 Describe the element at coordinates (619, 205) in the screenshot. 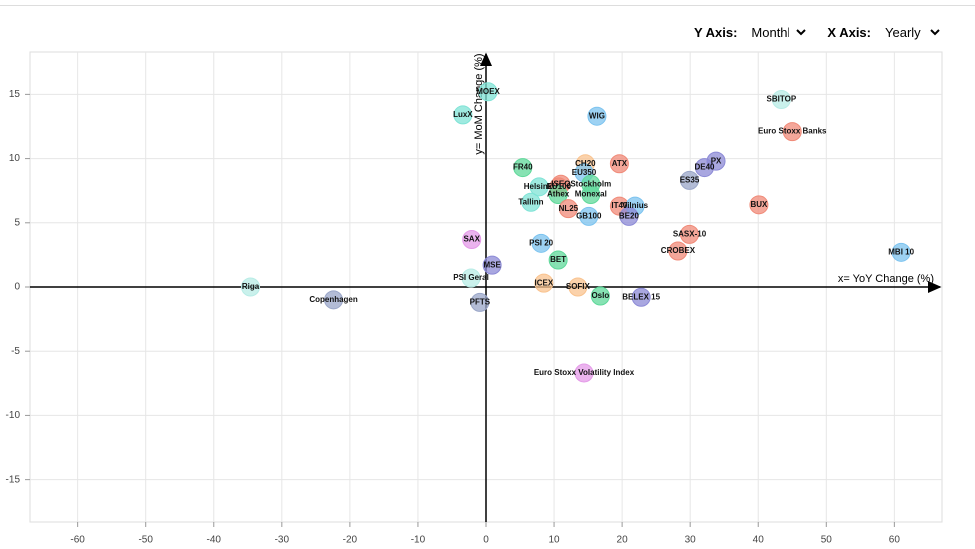

I see `point-label: IT40` at that location.